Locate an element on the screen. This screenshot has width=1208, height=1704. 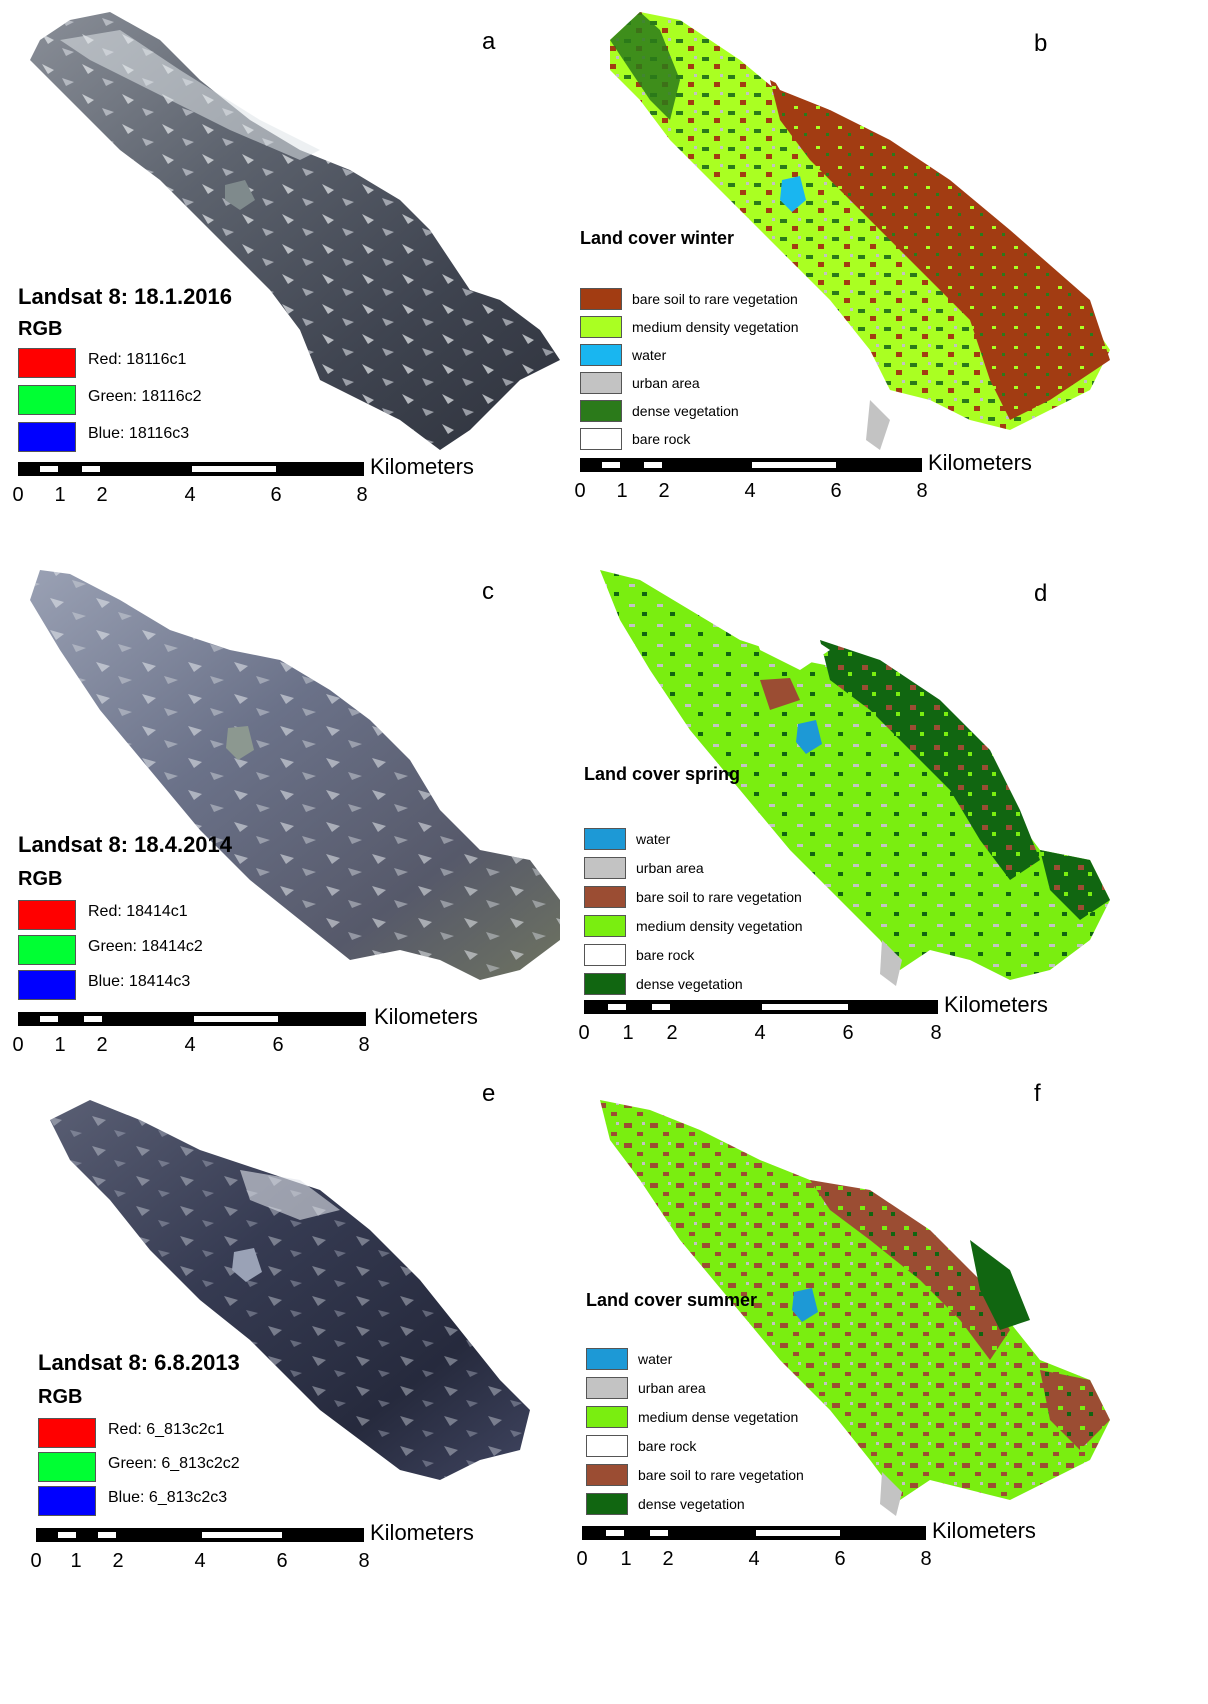
panel-letter: d is located at coordinates (1041, 593).